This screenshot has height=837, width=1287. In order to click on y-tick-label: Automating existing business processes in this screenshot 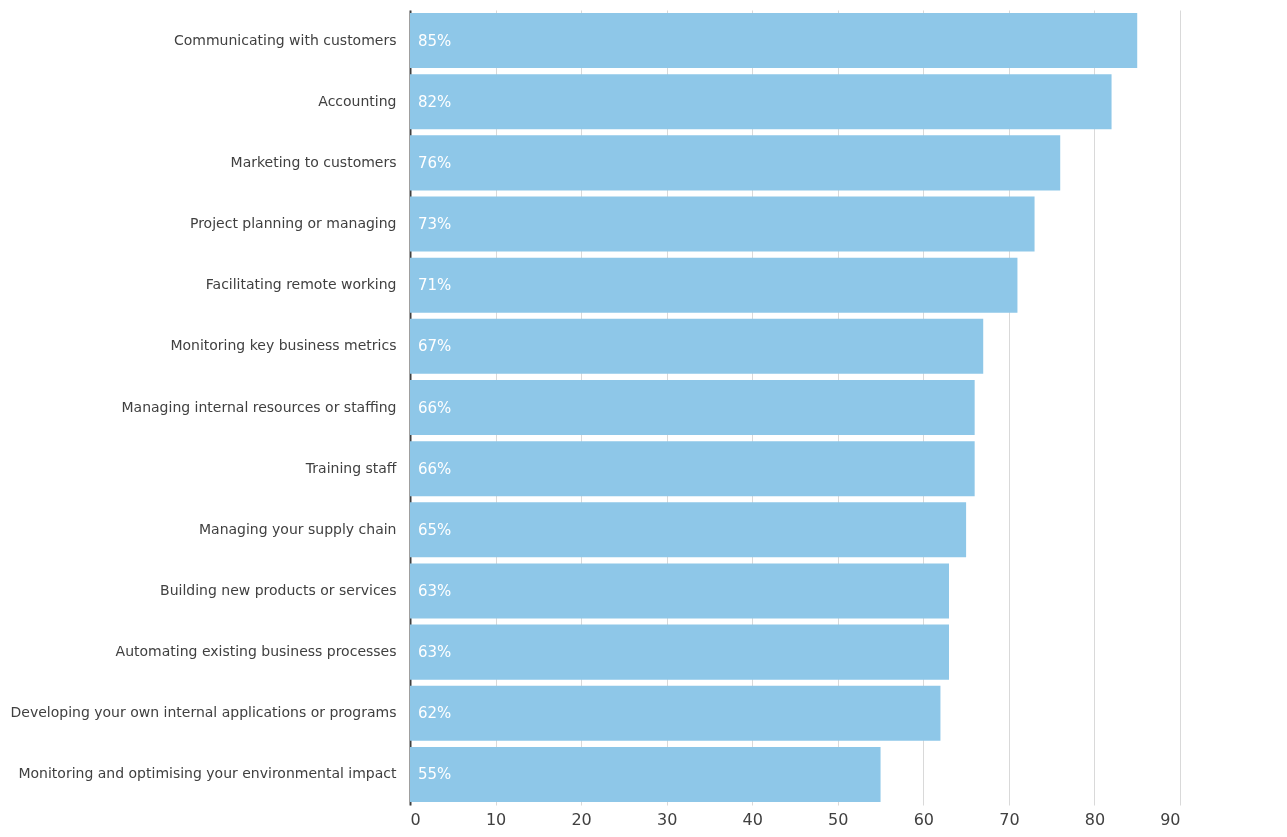, I will do `click(256, 651)`.